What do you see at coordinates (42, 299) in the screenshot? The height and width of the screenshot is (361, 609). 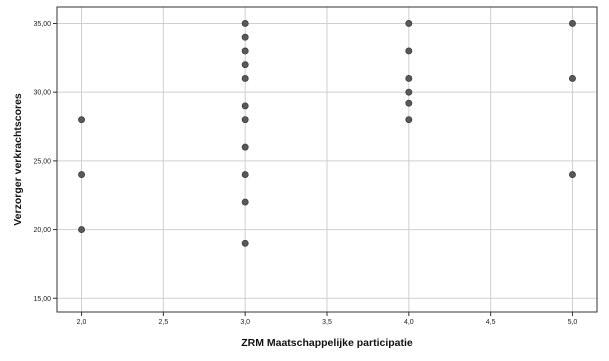 I see `y-tick-label: 15,00` at bounding box center [42, 299].